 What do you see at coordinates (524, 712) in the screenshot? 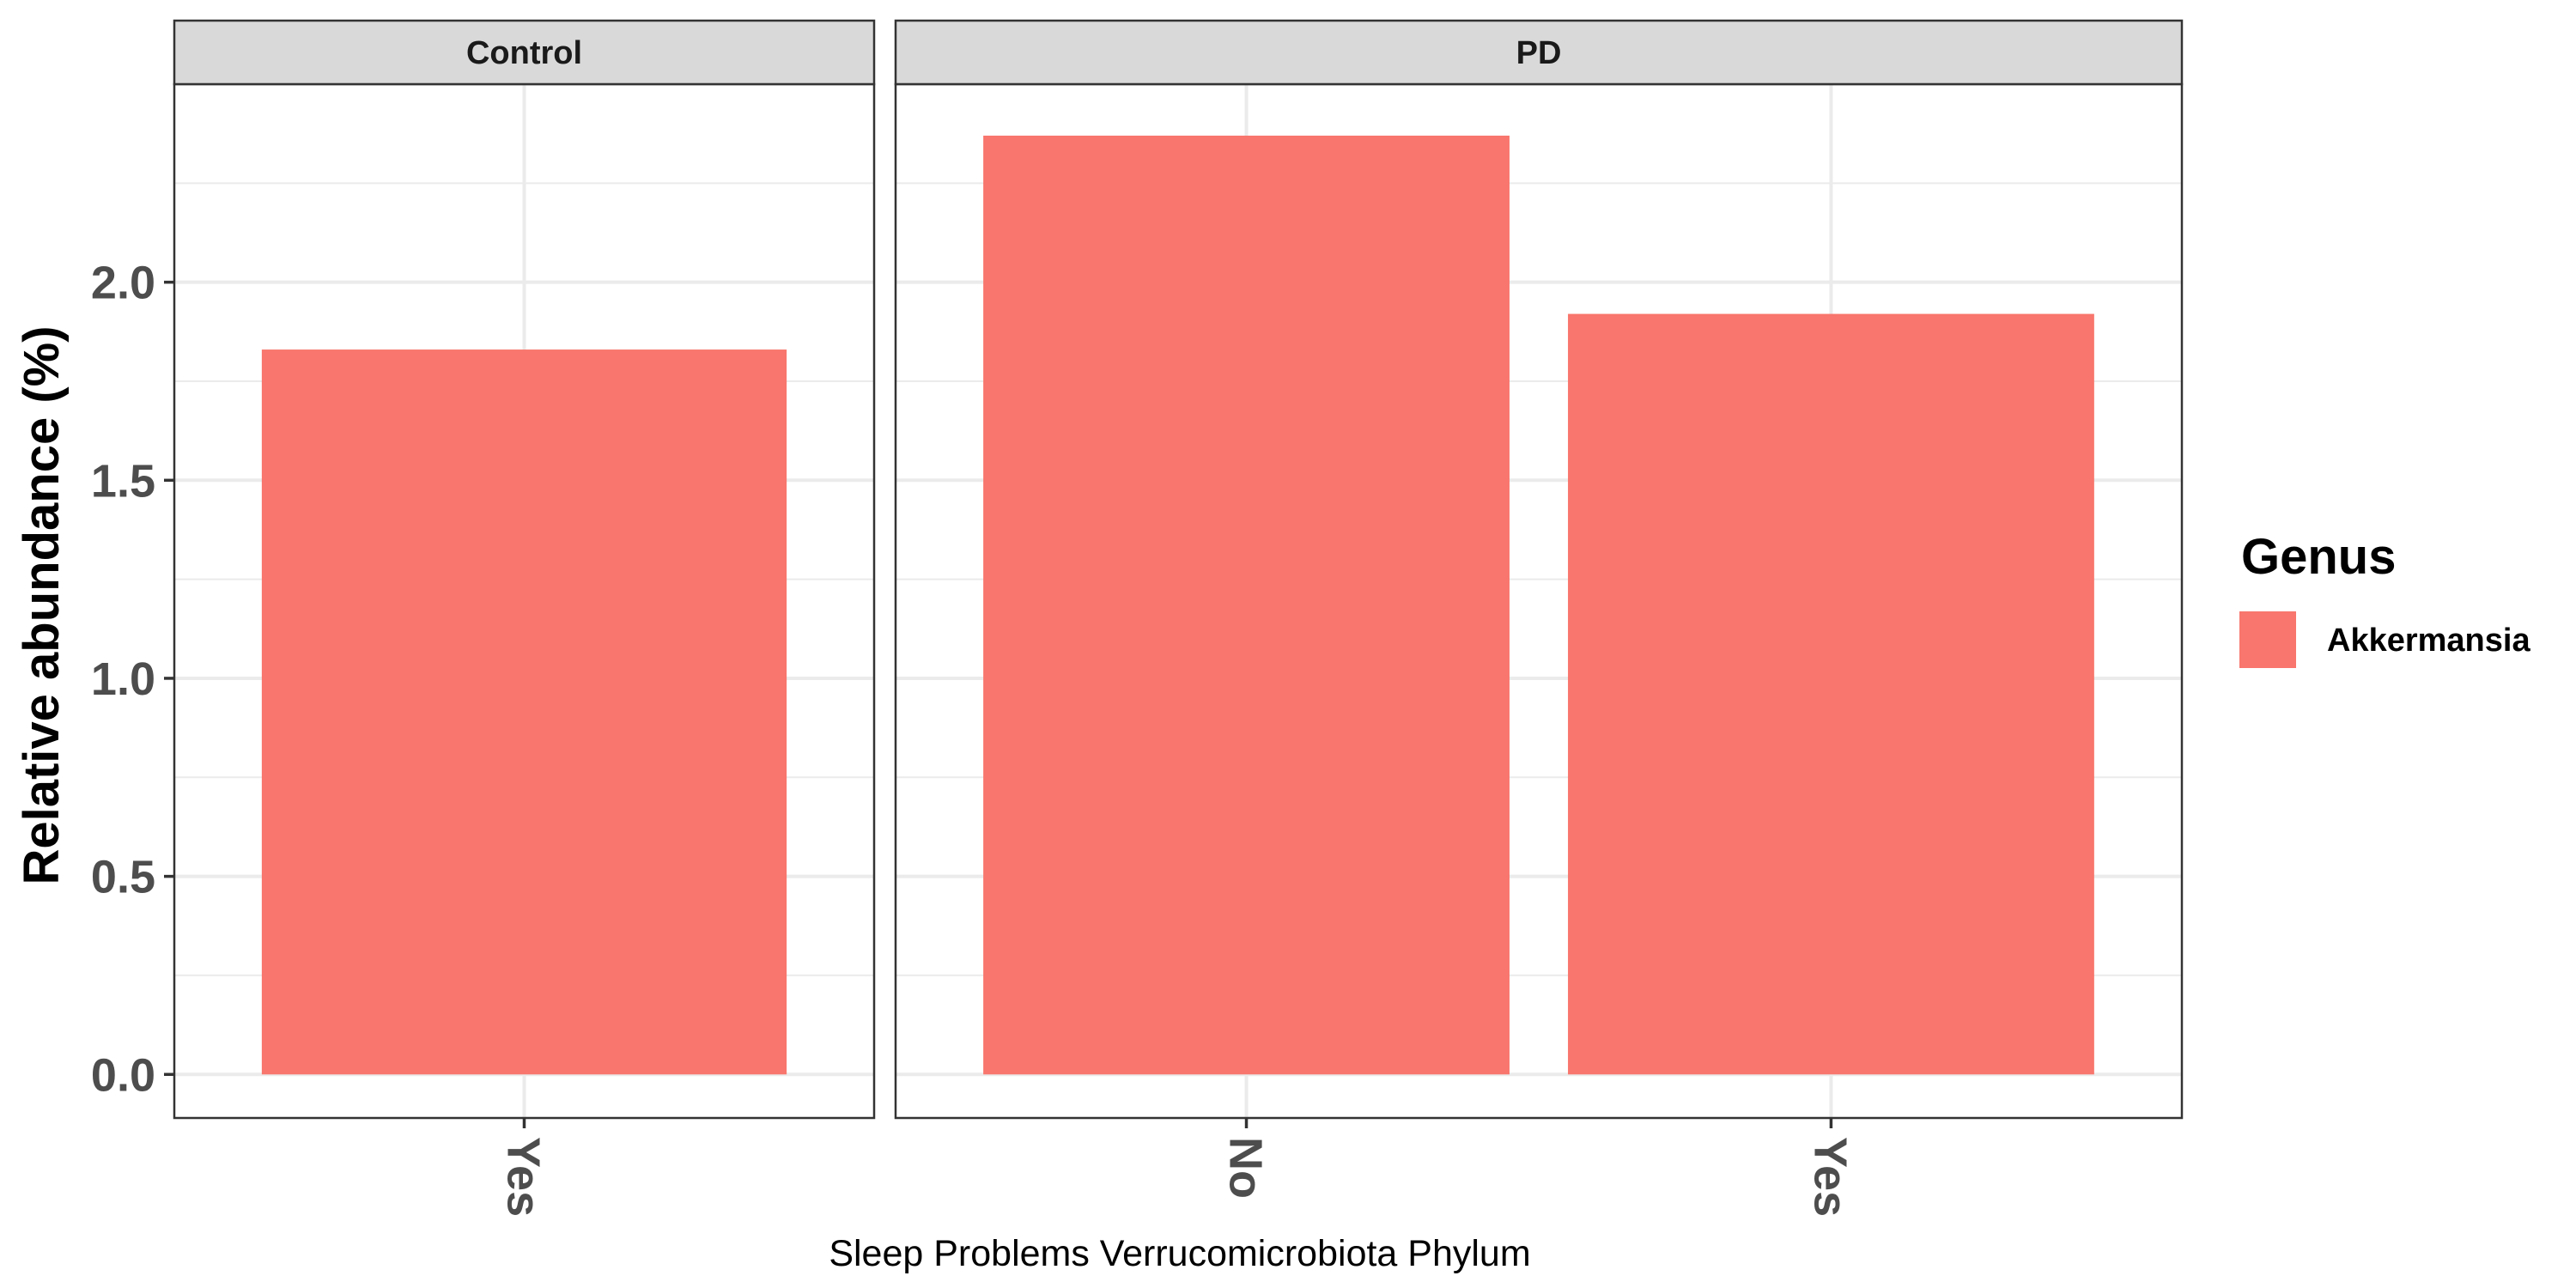
I see `bar-control-yes` at bounding box center [524, 712].